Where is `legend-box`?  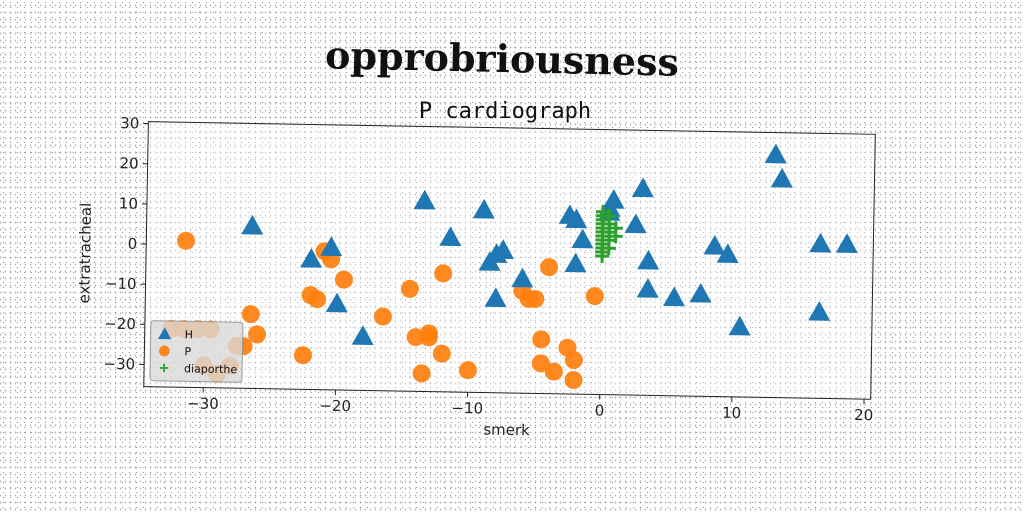 legend-box is located at coordinates (196, 351).